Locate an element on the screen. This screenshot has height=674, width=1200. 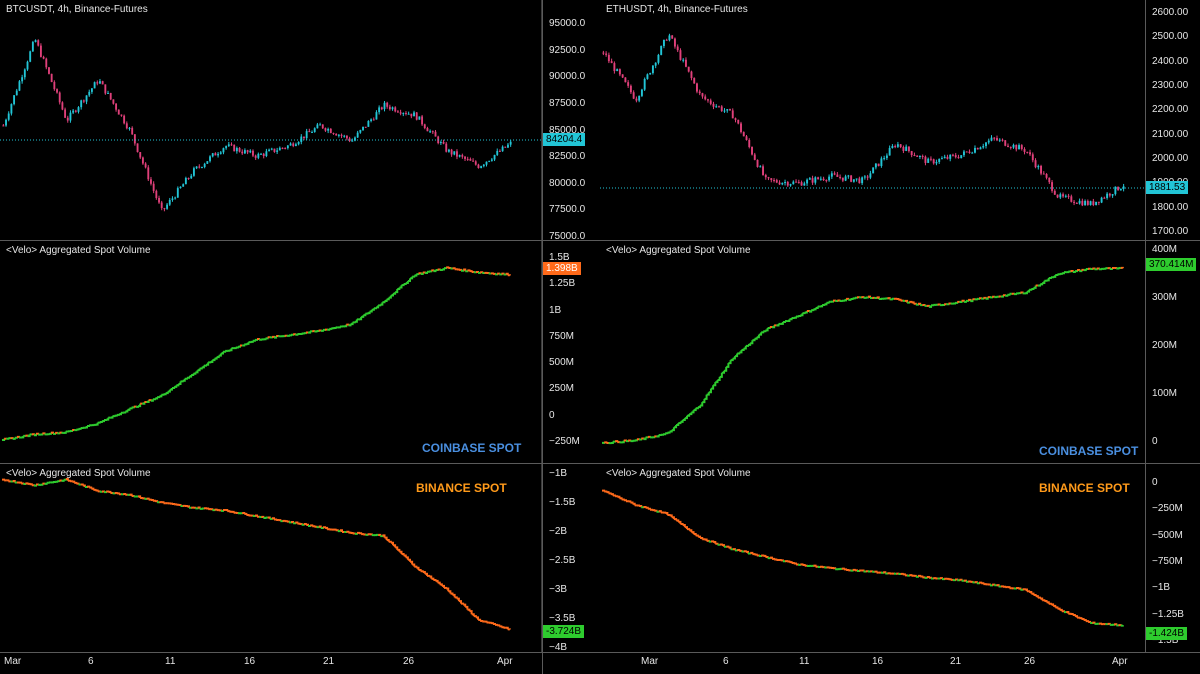
eth-binance-axis: 0 −250M −500M −750M −1B −1.25B −1.5B -1.424B is located at coordinates (1173, 558).